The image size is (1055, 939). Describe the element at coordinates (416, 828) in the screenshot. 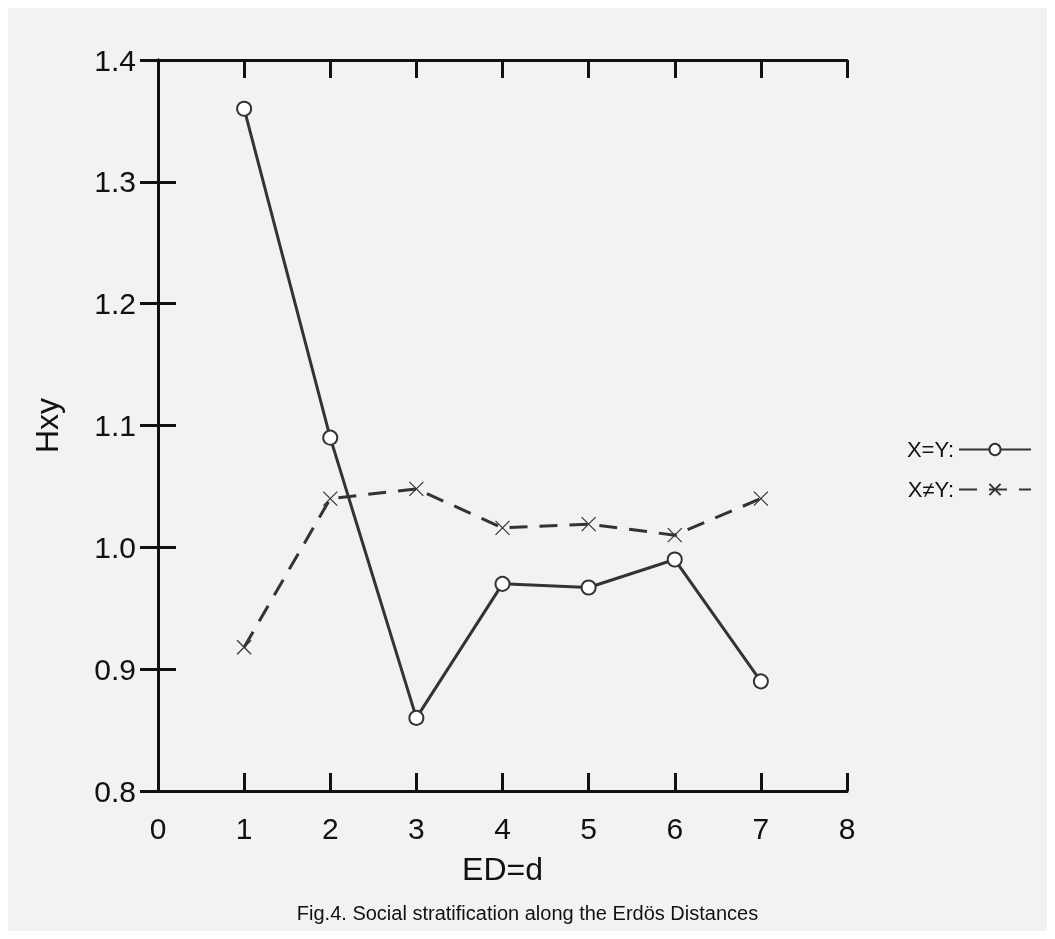

I see `x-tick-label: 3` at that location.